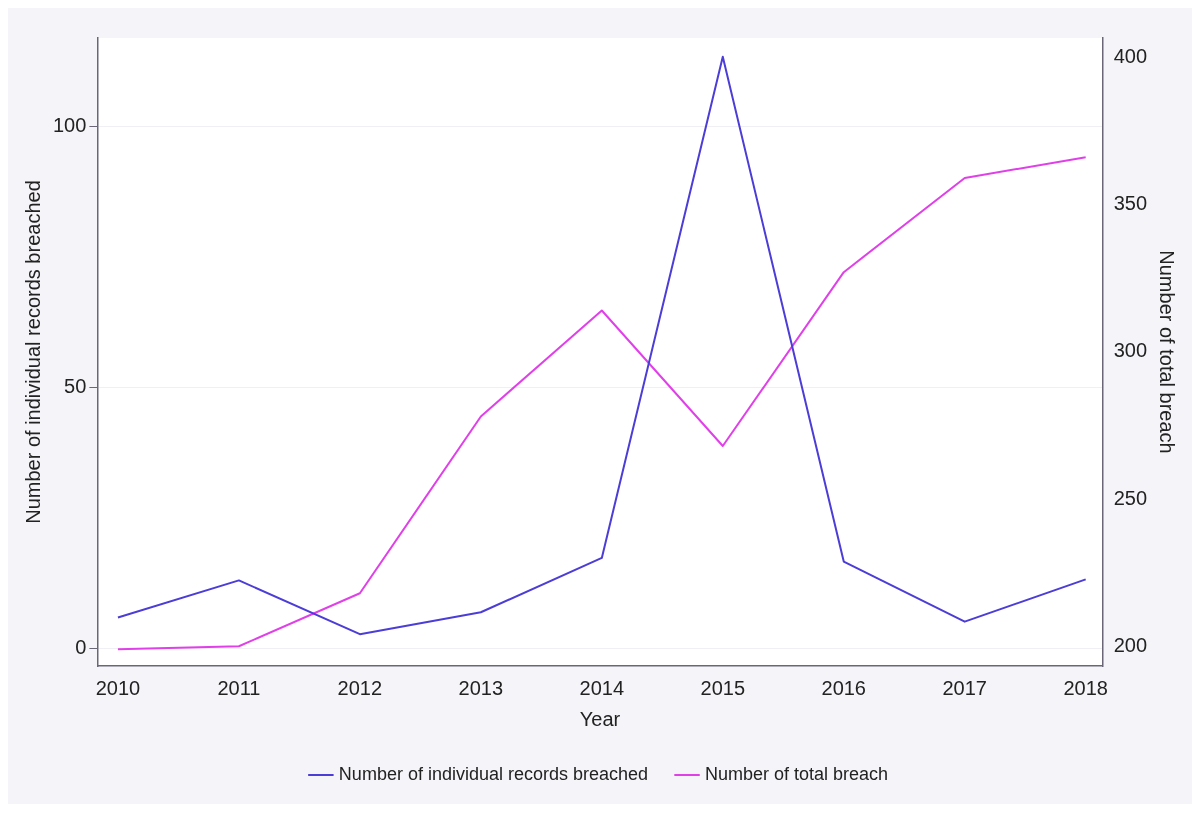  What do you see at coordinates (360, 687) in the screenshot?
I see `x-tick-label: 2012` at bounding box center [360, 687].